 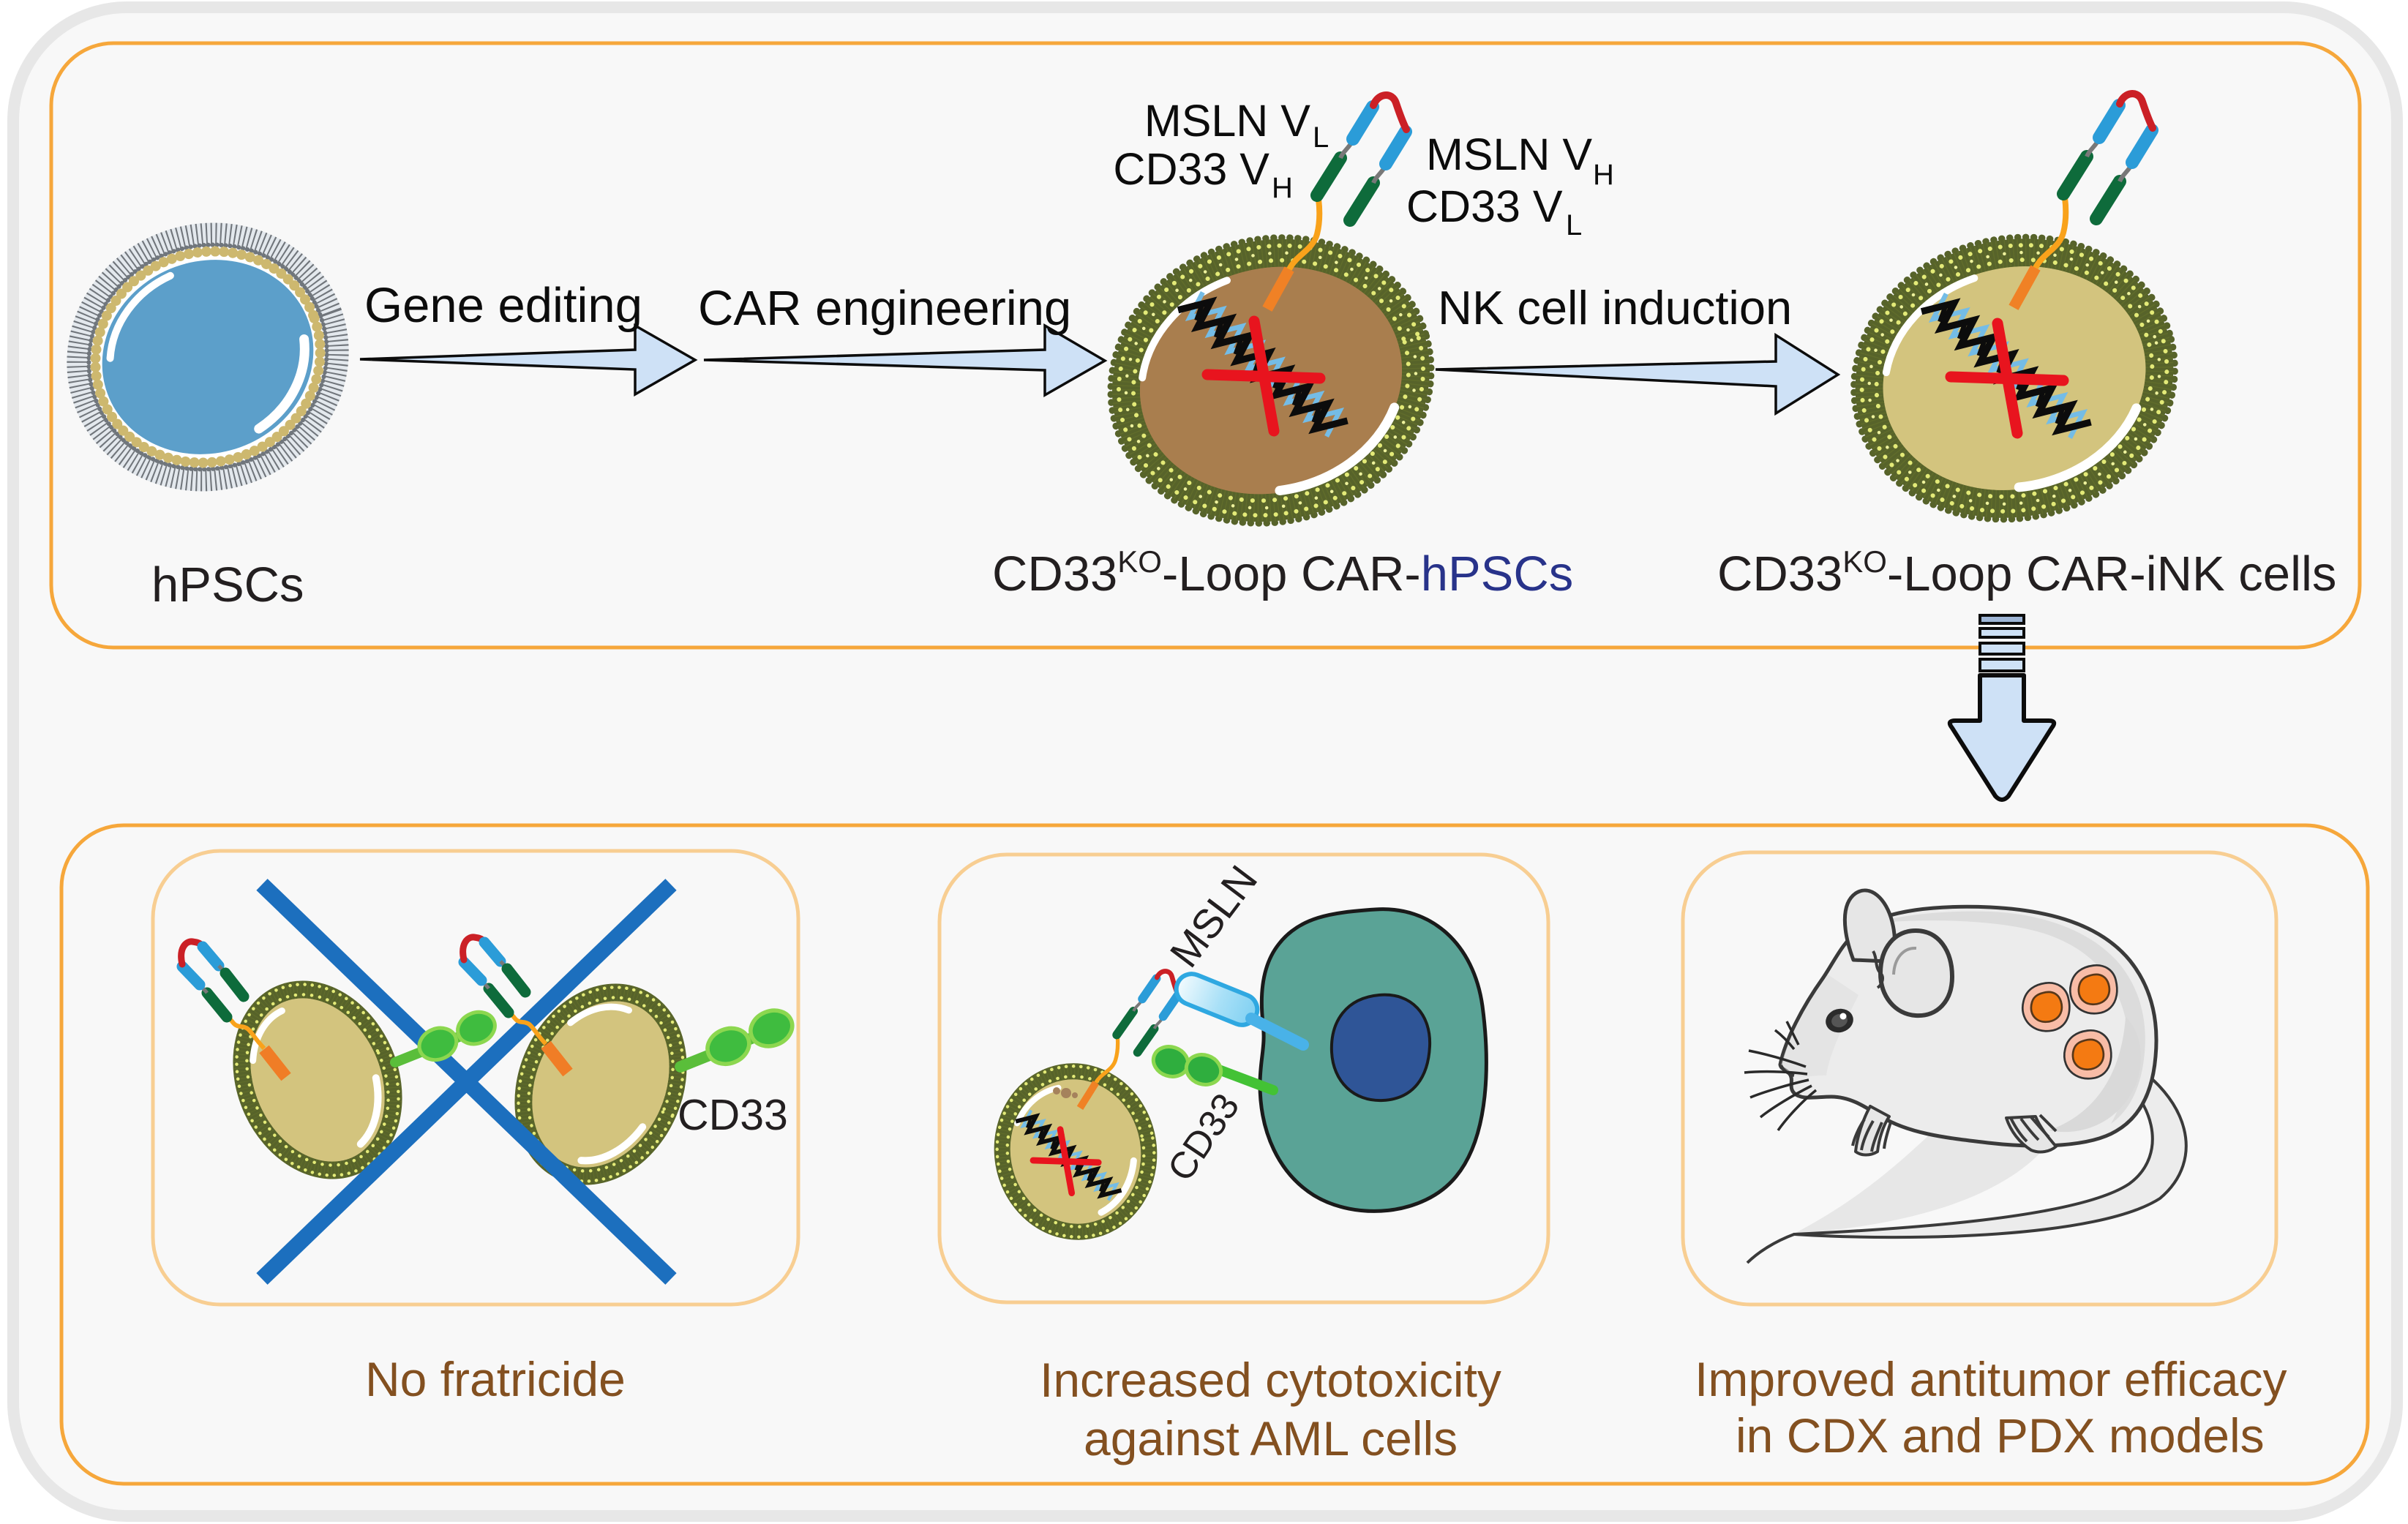 I want to click on svg-text: CD33KO-Loop CAR-iNK cells, so click(x=2026, y=572).